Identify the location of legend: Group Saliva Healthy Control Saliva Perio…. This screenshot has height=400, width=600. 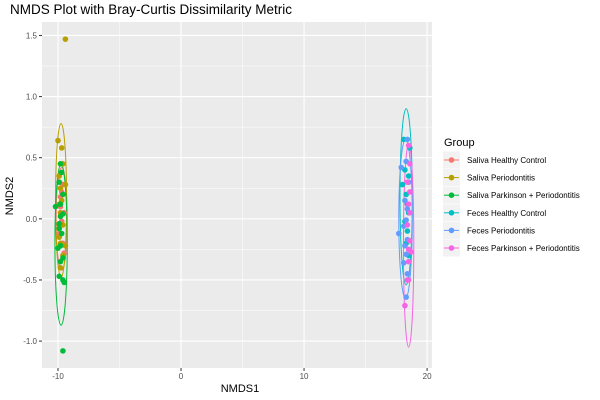
(511, 197).